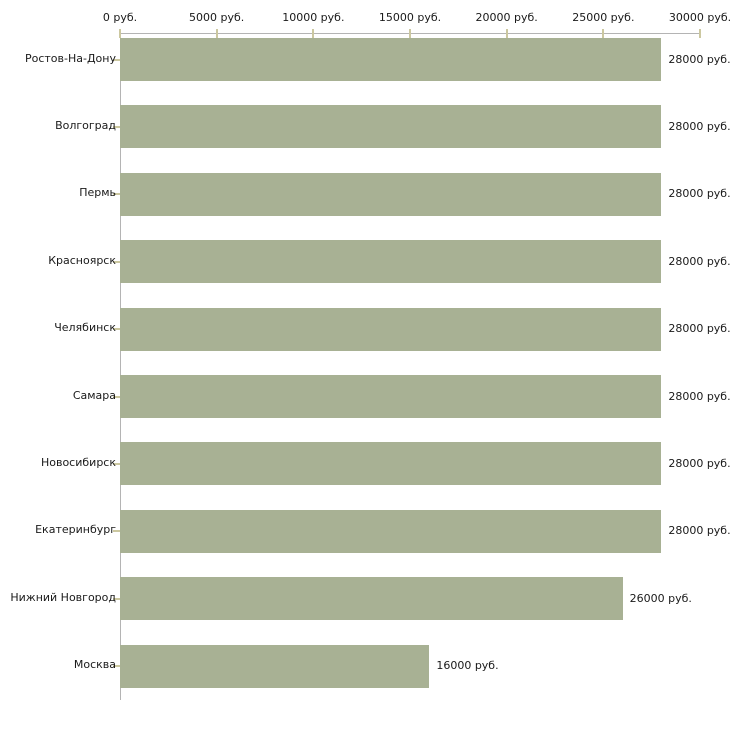 The height and width of the screenshot is (730, 730). What do you see at coordinates (75, 530) in the screenshot?
I see `category-label: Екатеринбург` at bounding box center [75, 530].